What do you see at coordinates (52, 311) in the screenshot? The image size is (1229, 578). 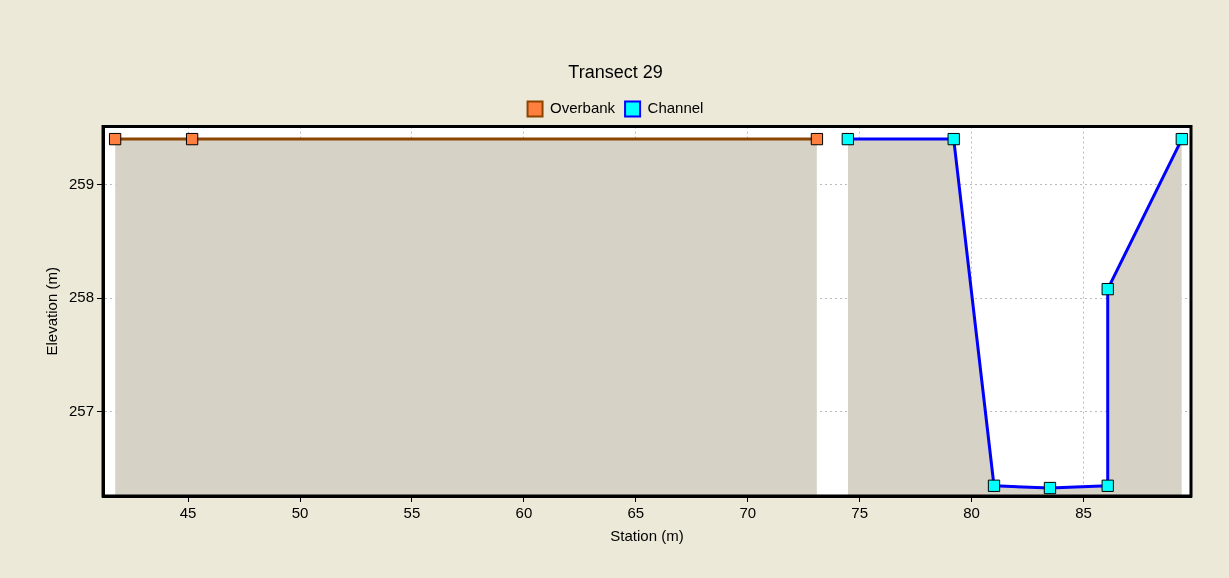 I see `y-axis-title: Elevation (m)` at bounding box center [52, 311].